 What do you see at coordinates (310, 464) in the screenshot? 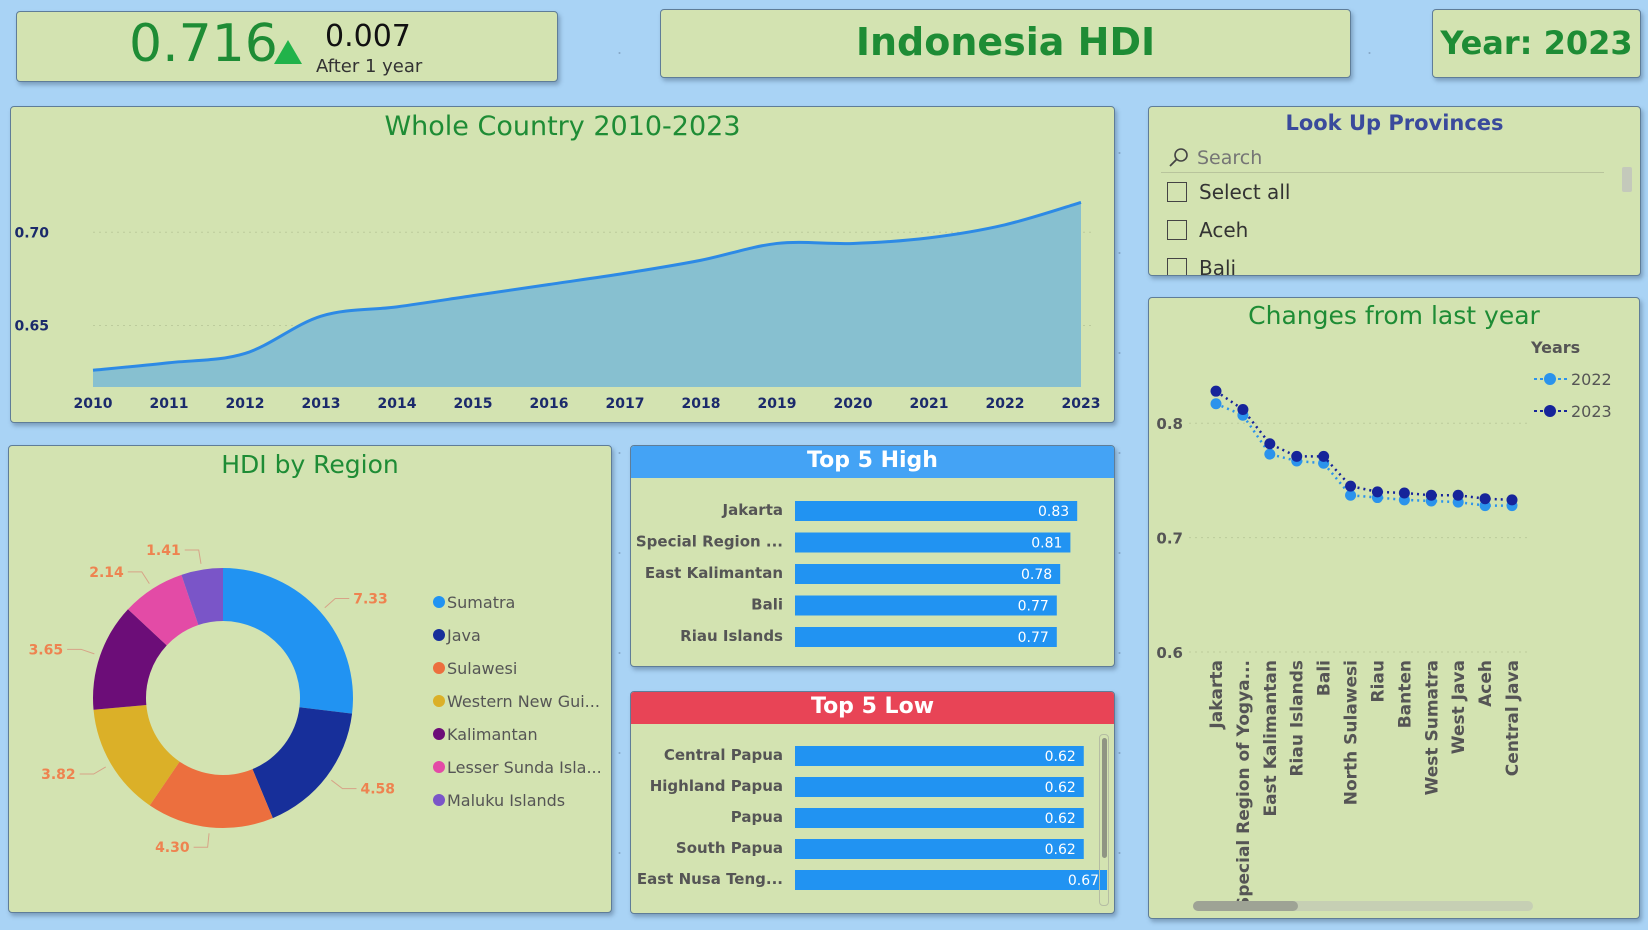
I see `region-title: HDI by Region` at bounding box center [310, 464].